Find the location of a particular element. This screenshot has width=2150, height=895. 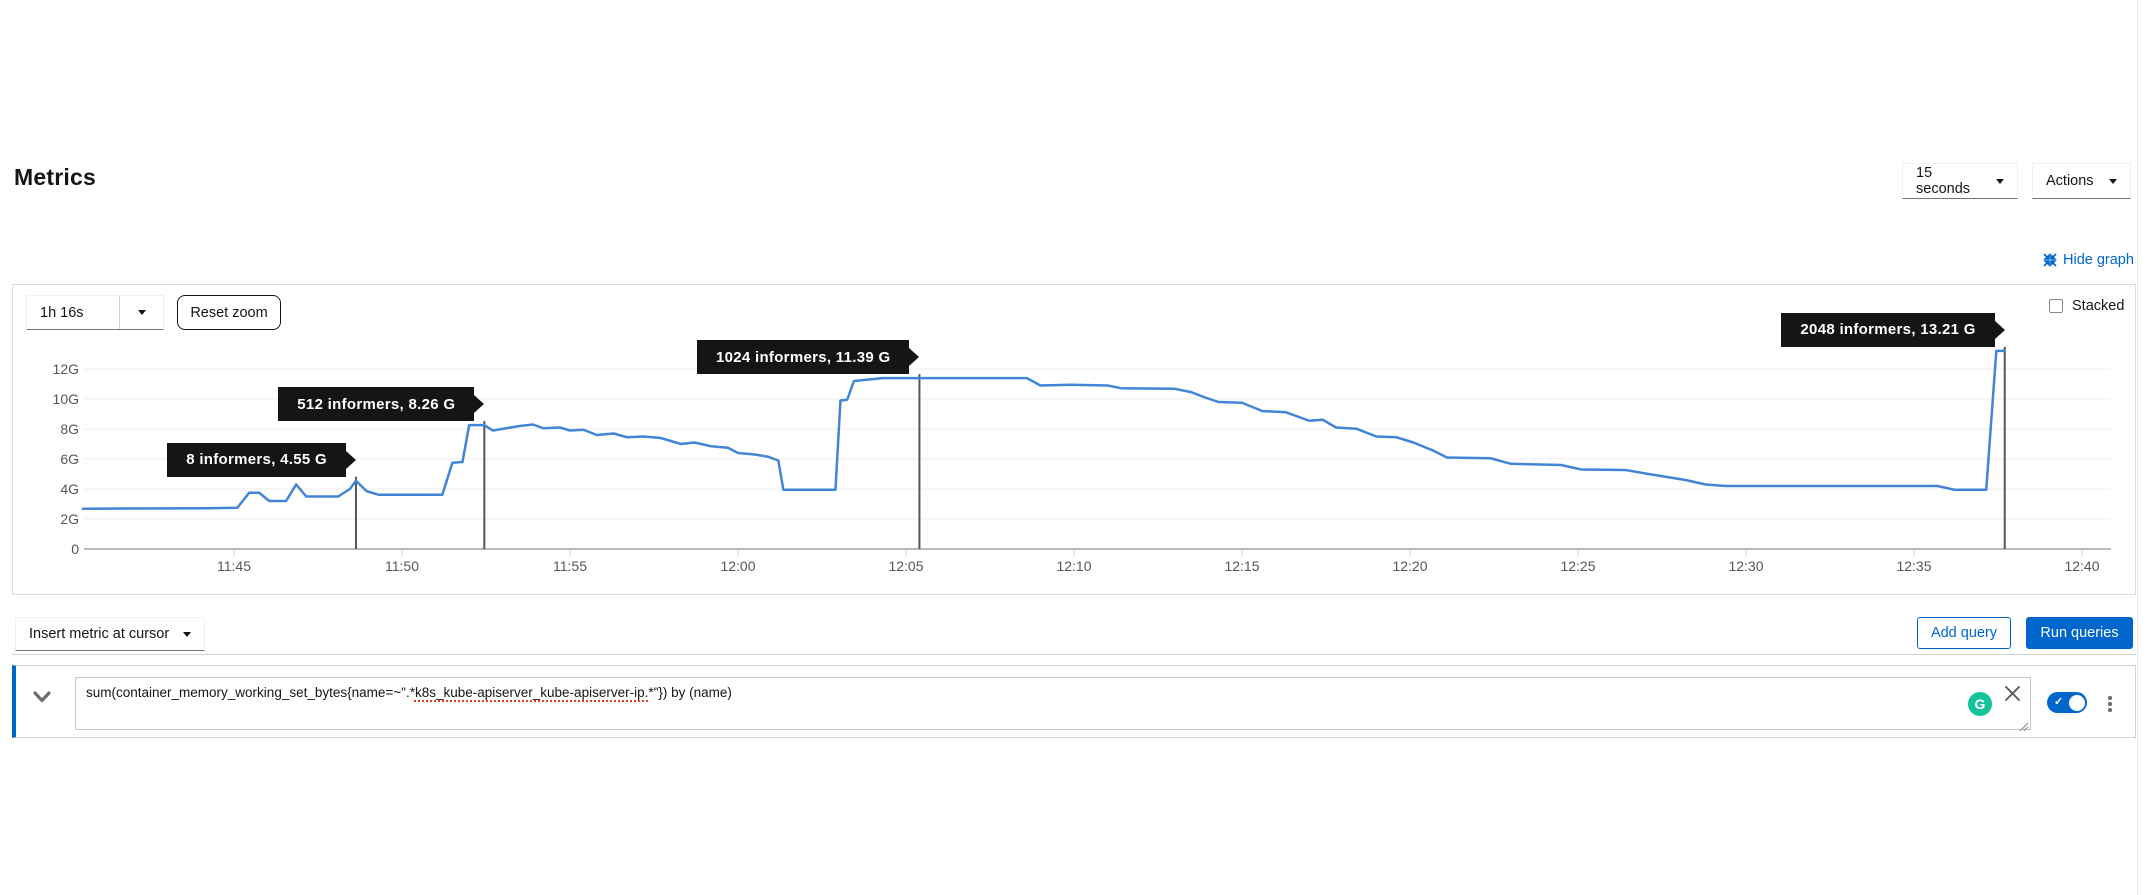

timespan-select: 1h 16s is located at coordinates (95, 312).